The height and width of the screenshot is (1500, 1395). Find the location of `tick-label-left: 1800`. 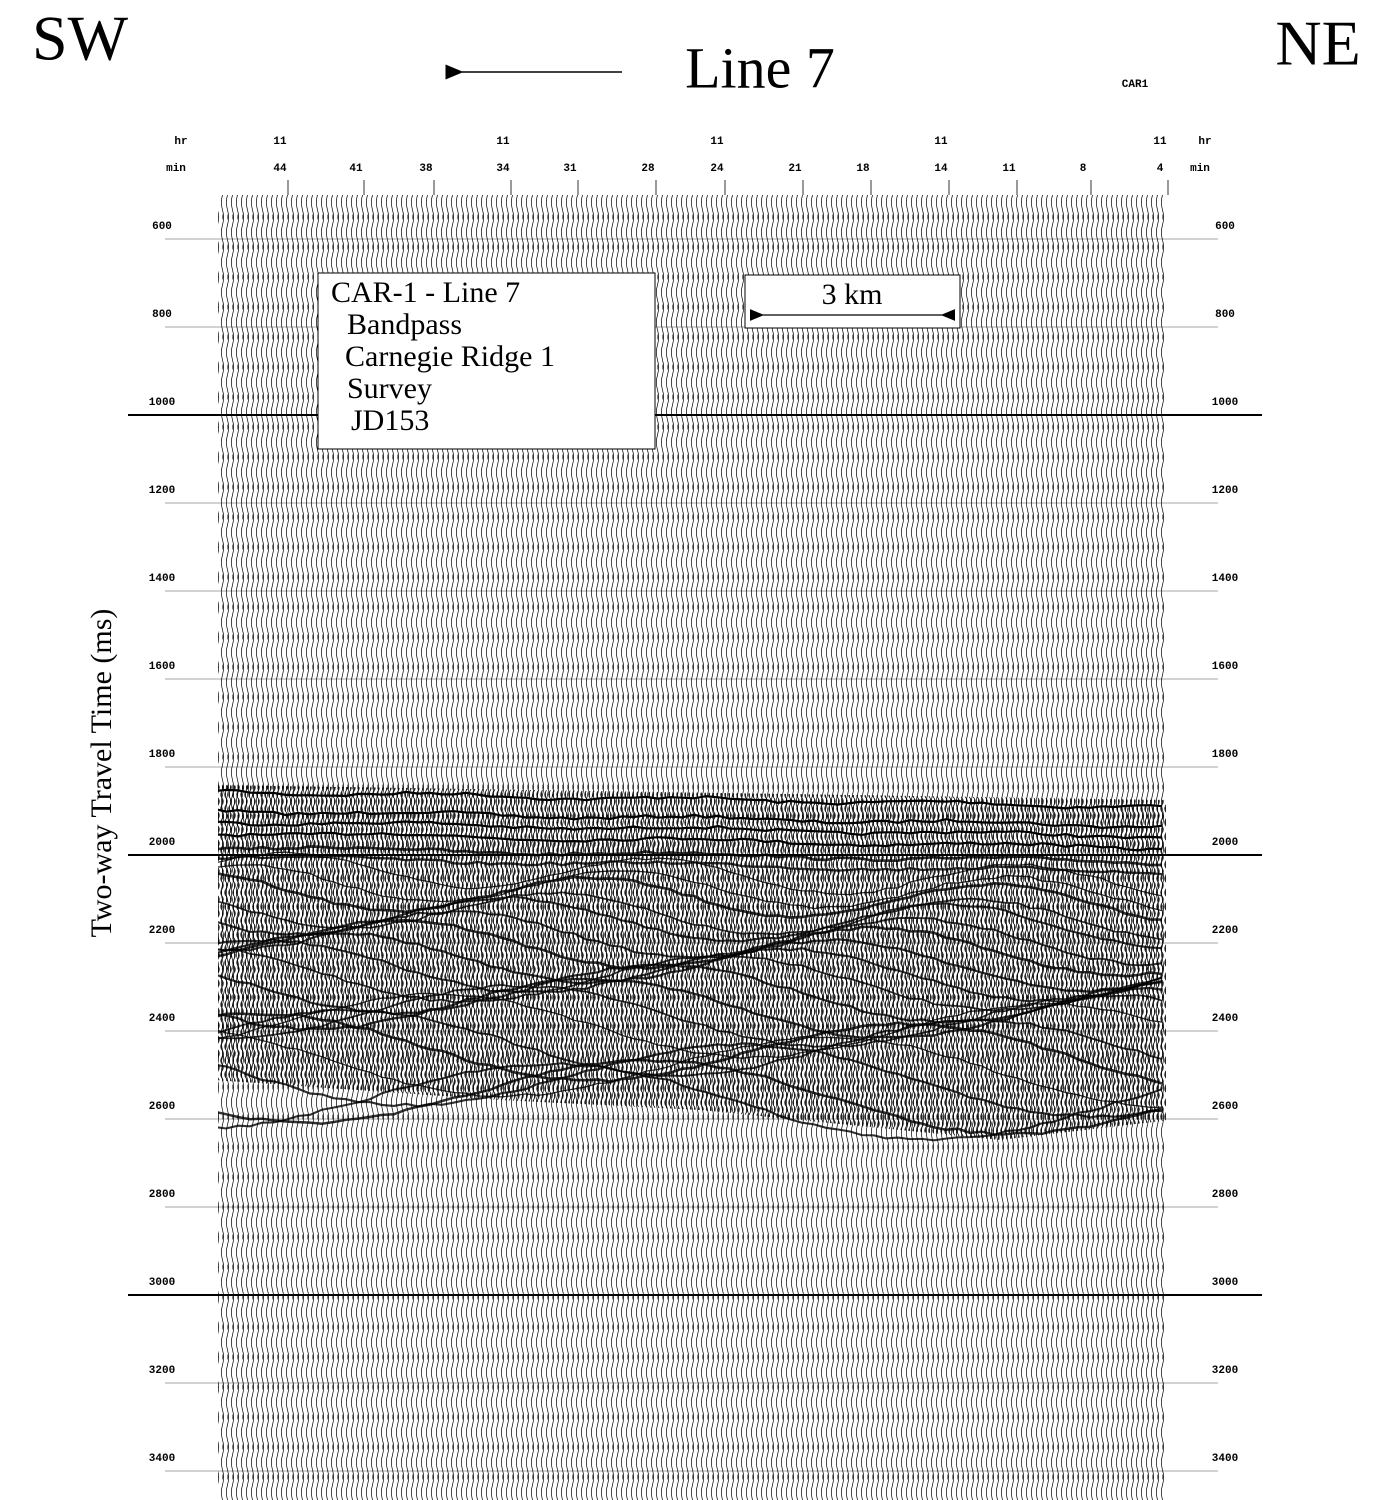

tick-label-left: 1800 is located at coordinates (162, 755).